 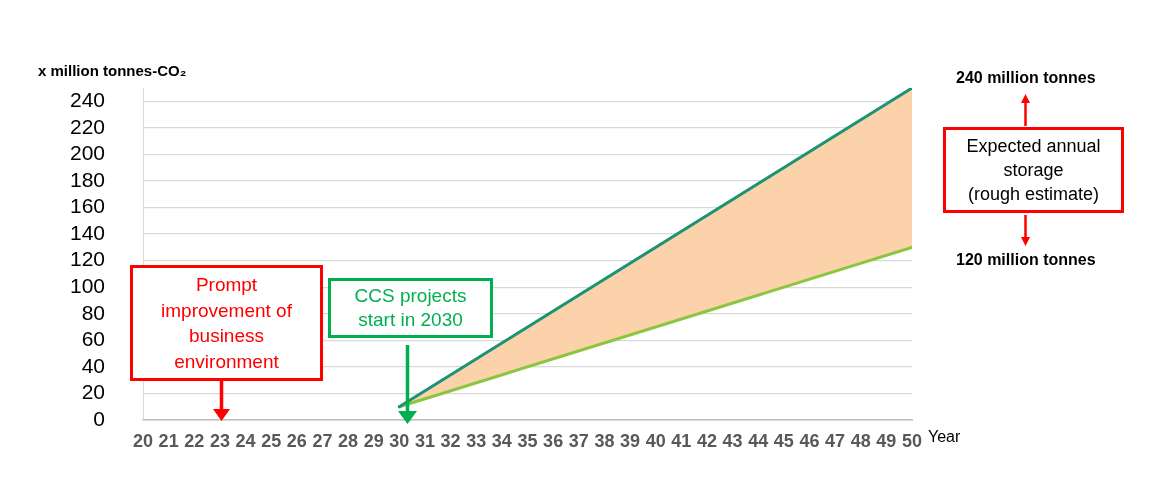 What do you see at coordinates (271, 440) in the screenshot?
I see `x-tick-label: 25` at bounding box center [271, 440].